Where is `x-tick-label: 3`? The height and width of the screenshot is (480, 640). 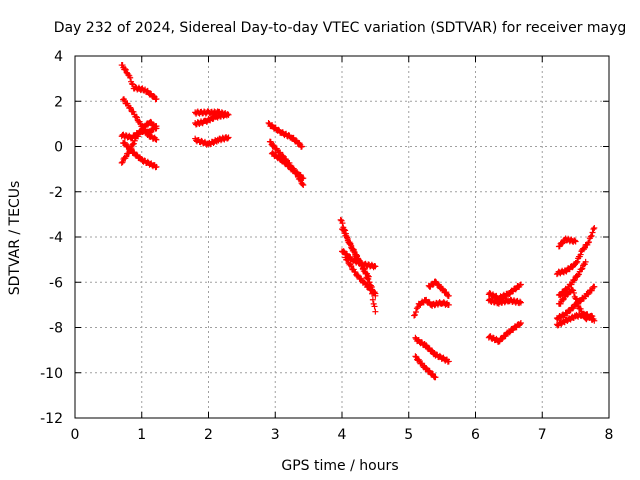 x-tick-label: 3 is located at coordinates (275, 435).